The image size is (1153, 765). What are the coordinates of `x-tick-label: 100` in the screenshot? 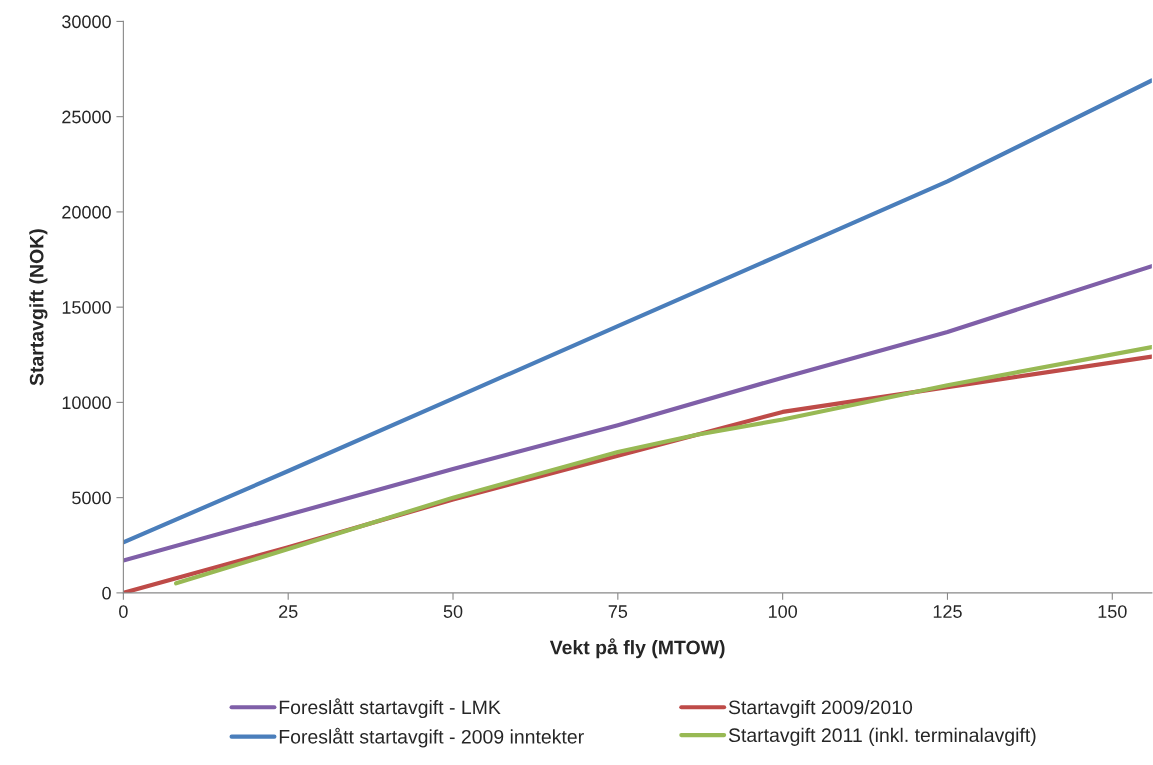 It's located at (783, 611).